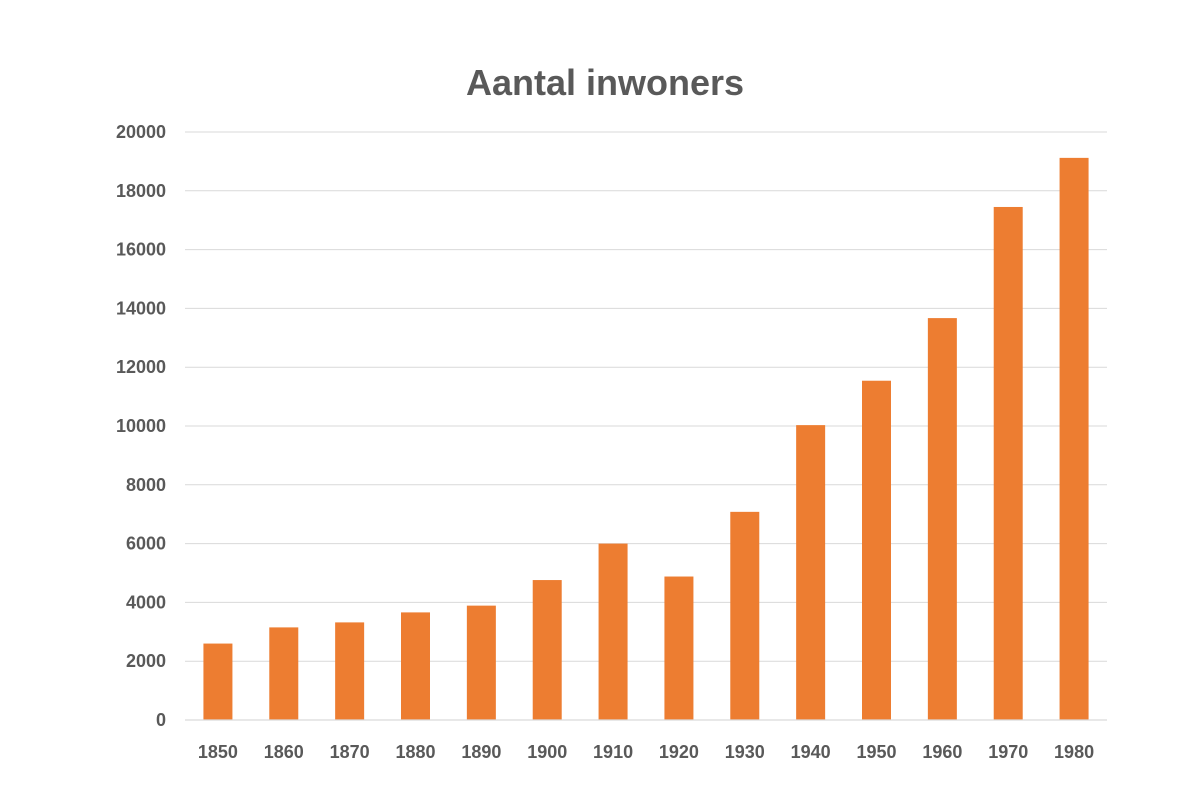 The image size is (1200, 800). I want to click on x-tick-label: 1980, so click(1074, 752).